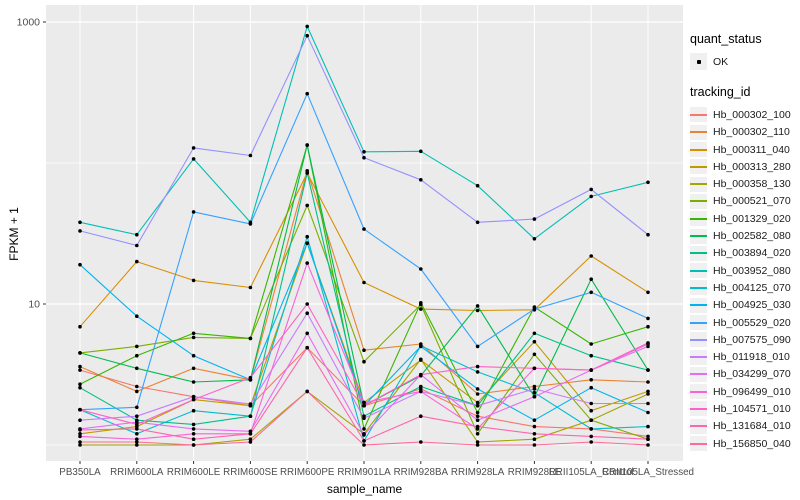 This screenshot has width=800, height=500. What do you see at coordinates (745, 253) in the screenshot?
I see `legend-item-Hb_003894_020: Hb_003894_020` at bounding box center [745, 253].